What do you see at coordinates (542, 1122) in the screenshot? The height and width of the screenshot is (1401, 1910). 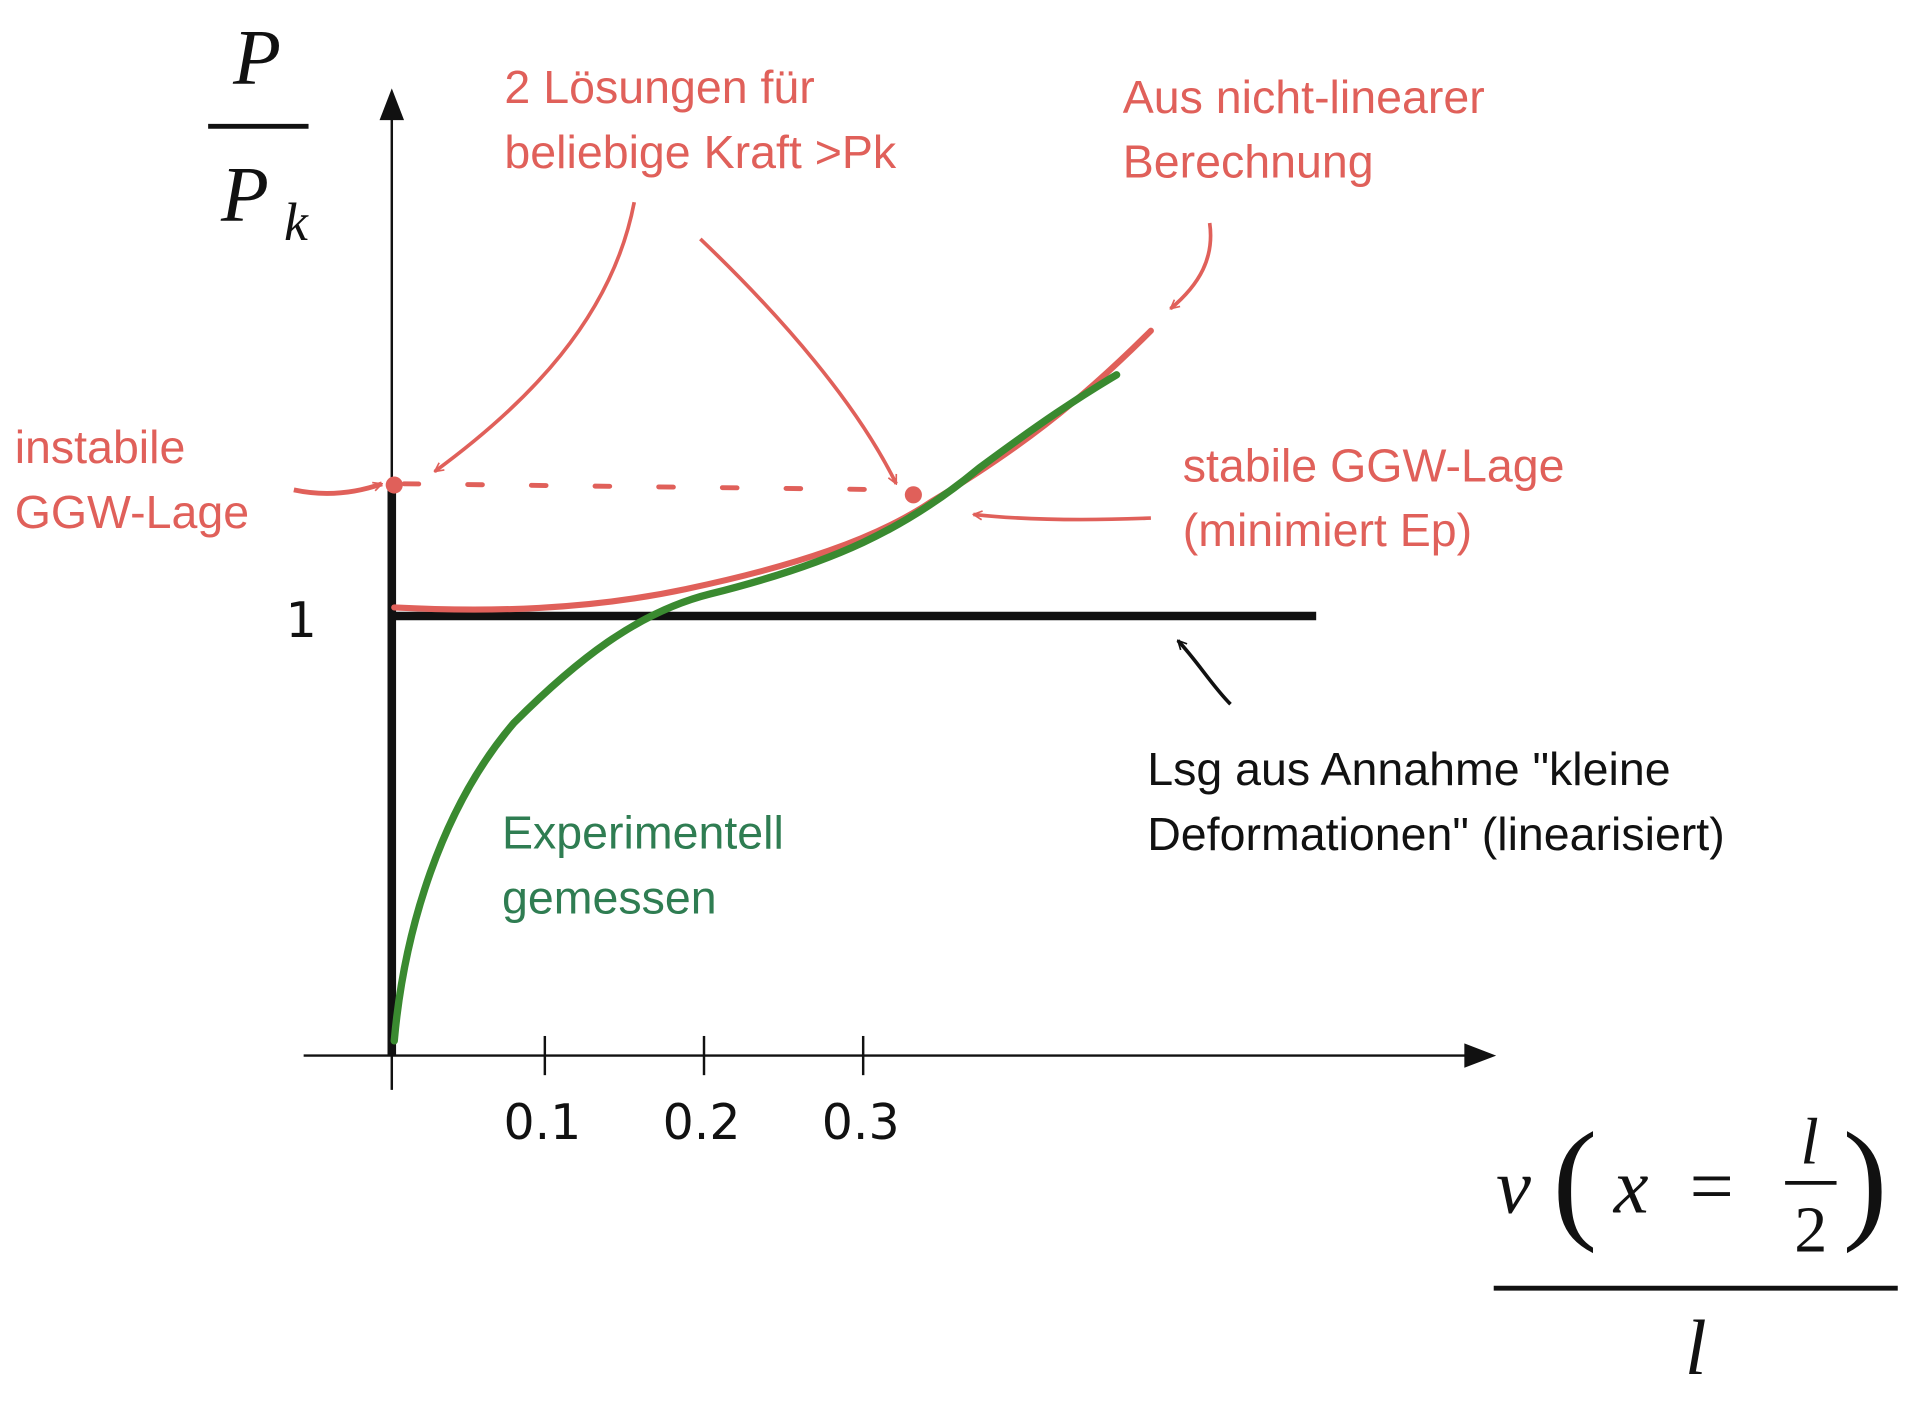 I see `x-tick-label: 0.1` at bounding box center [542, 1122].